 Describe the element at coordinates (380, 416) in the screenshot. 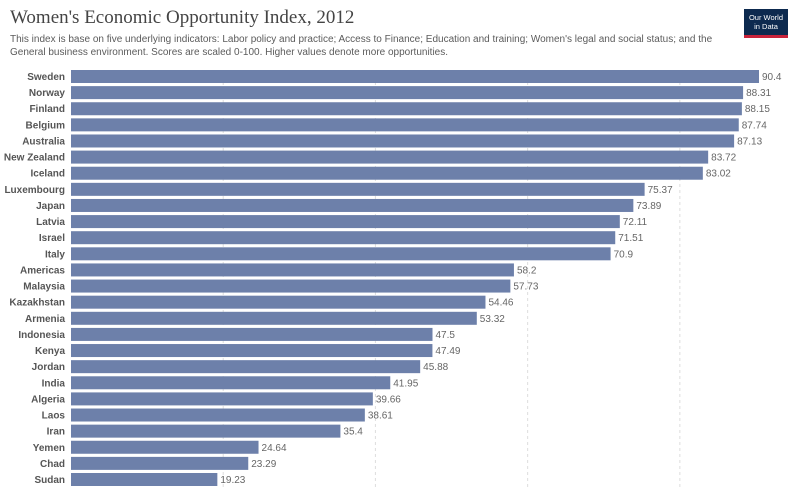

I see `value-label: 38.61` at that location.